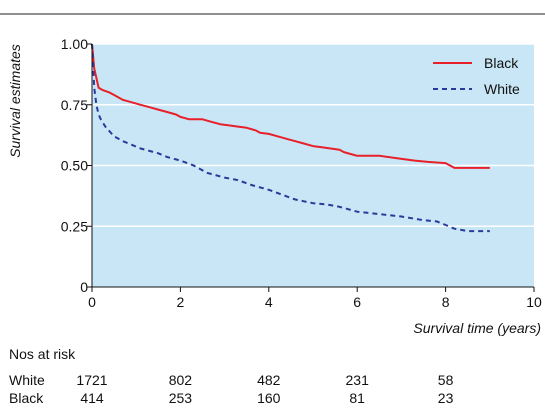  I want to click on risk-value-black-3: 81, so click(357, 398).